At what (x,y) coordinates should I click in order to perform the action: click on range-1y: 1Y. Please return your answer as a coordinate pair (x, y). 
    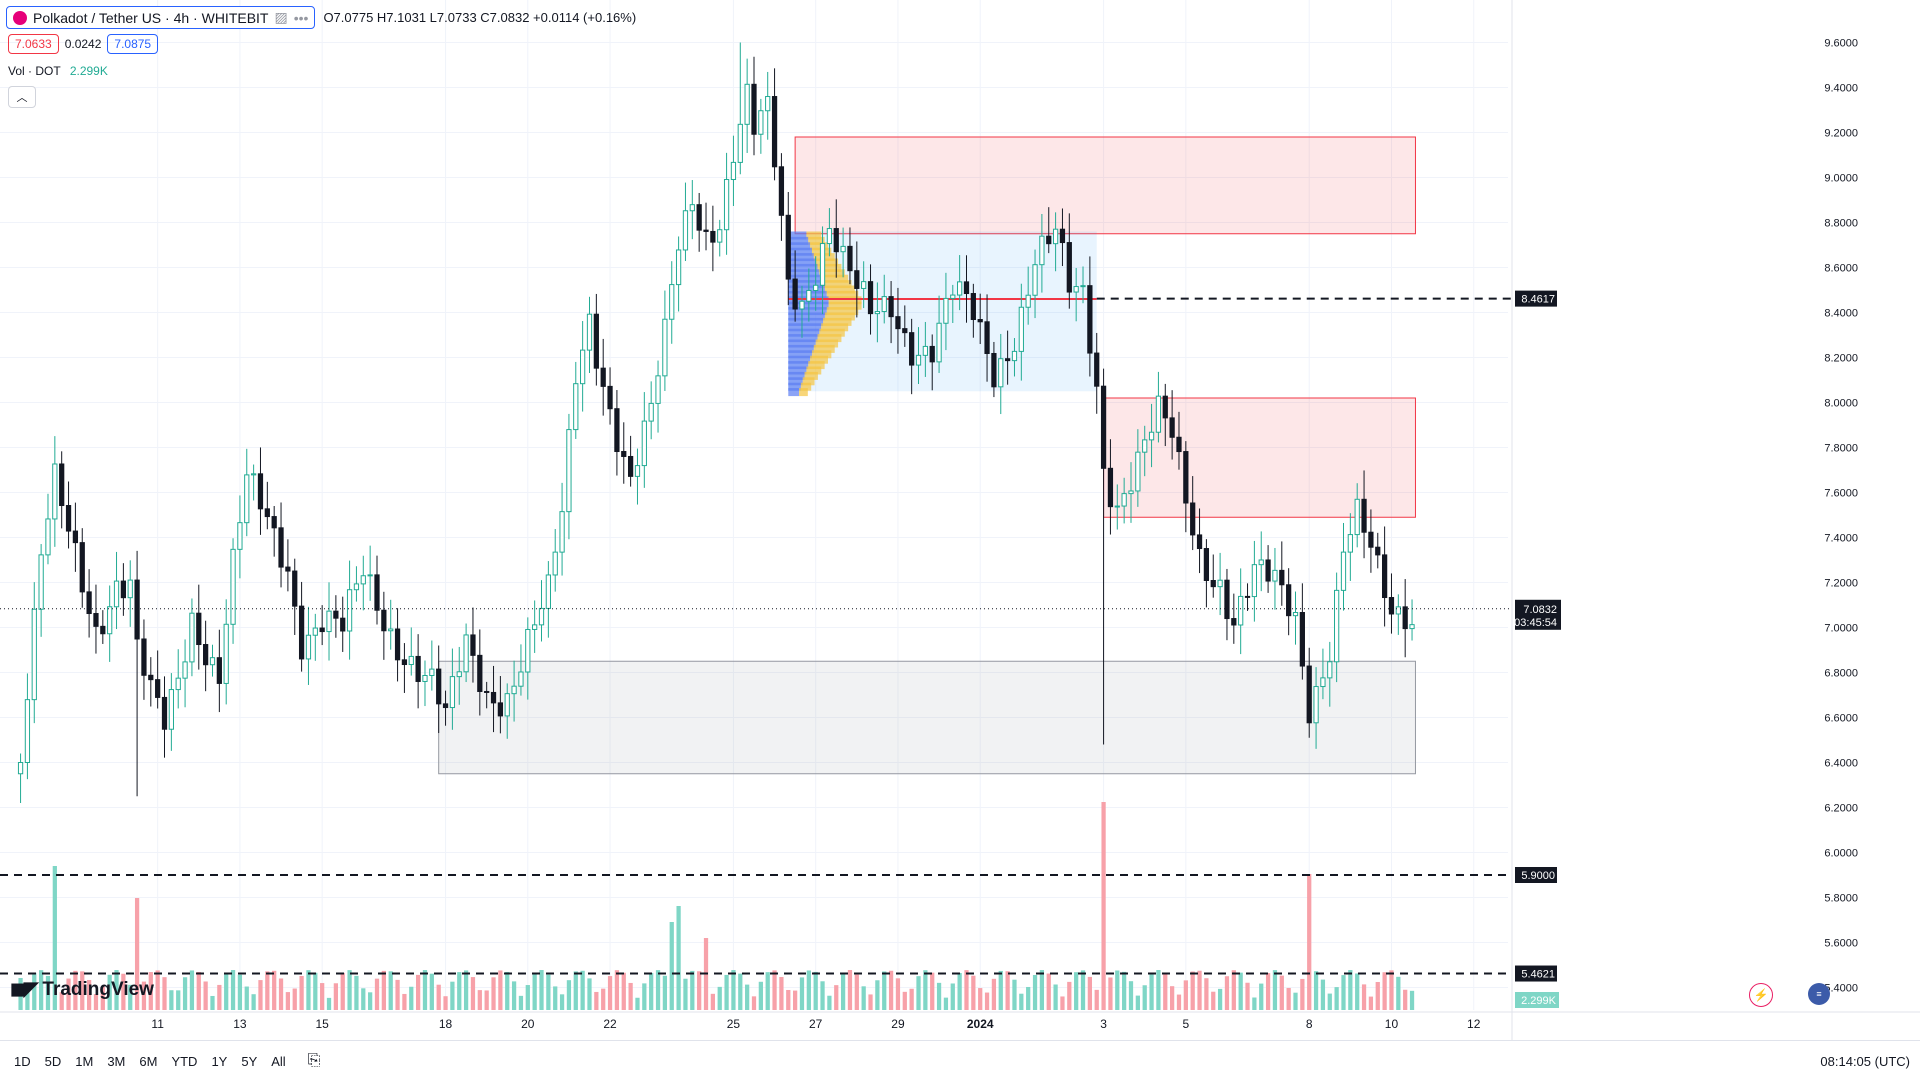
    Looking at the image, I should click on (219, 1061).